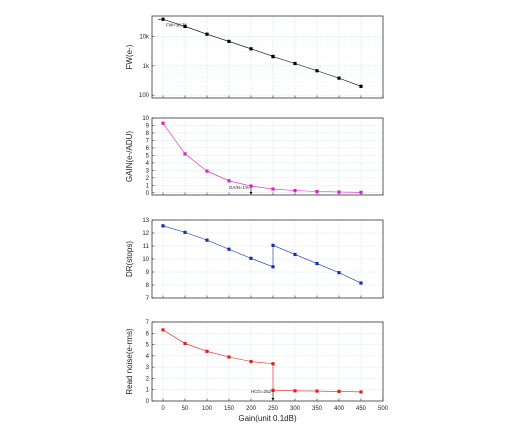  What do you see at coordinates (267, 418) in the screenshot?
I see `x-axis-title: Gain(unit 0.1dB)` at bounding box center [267, 418].